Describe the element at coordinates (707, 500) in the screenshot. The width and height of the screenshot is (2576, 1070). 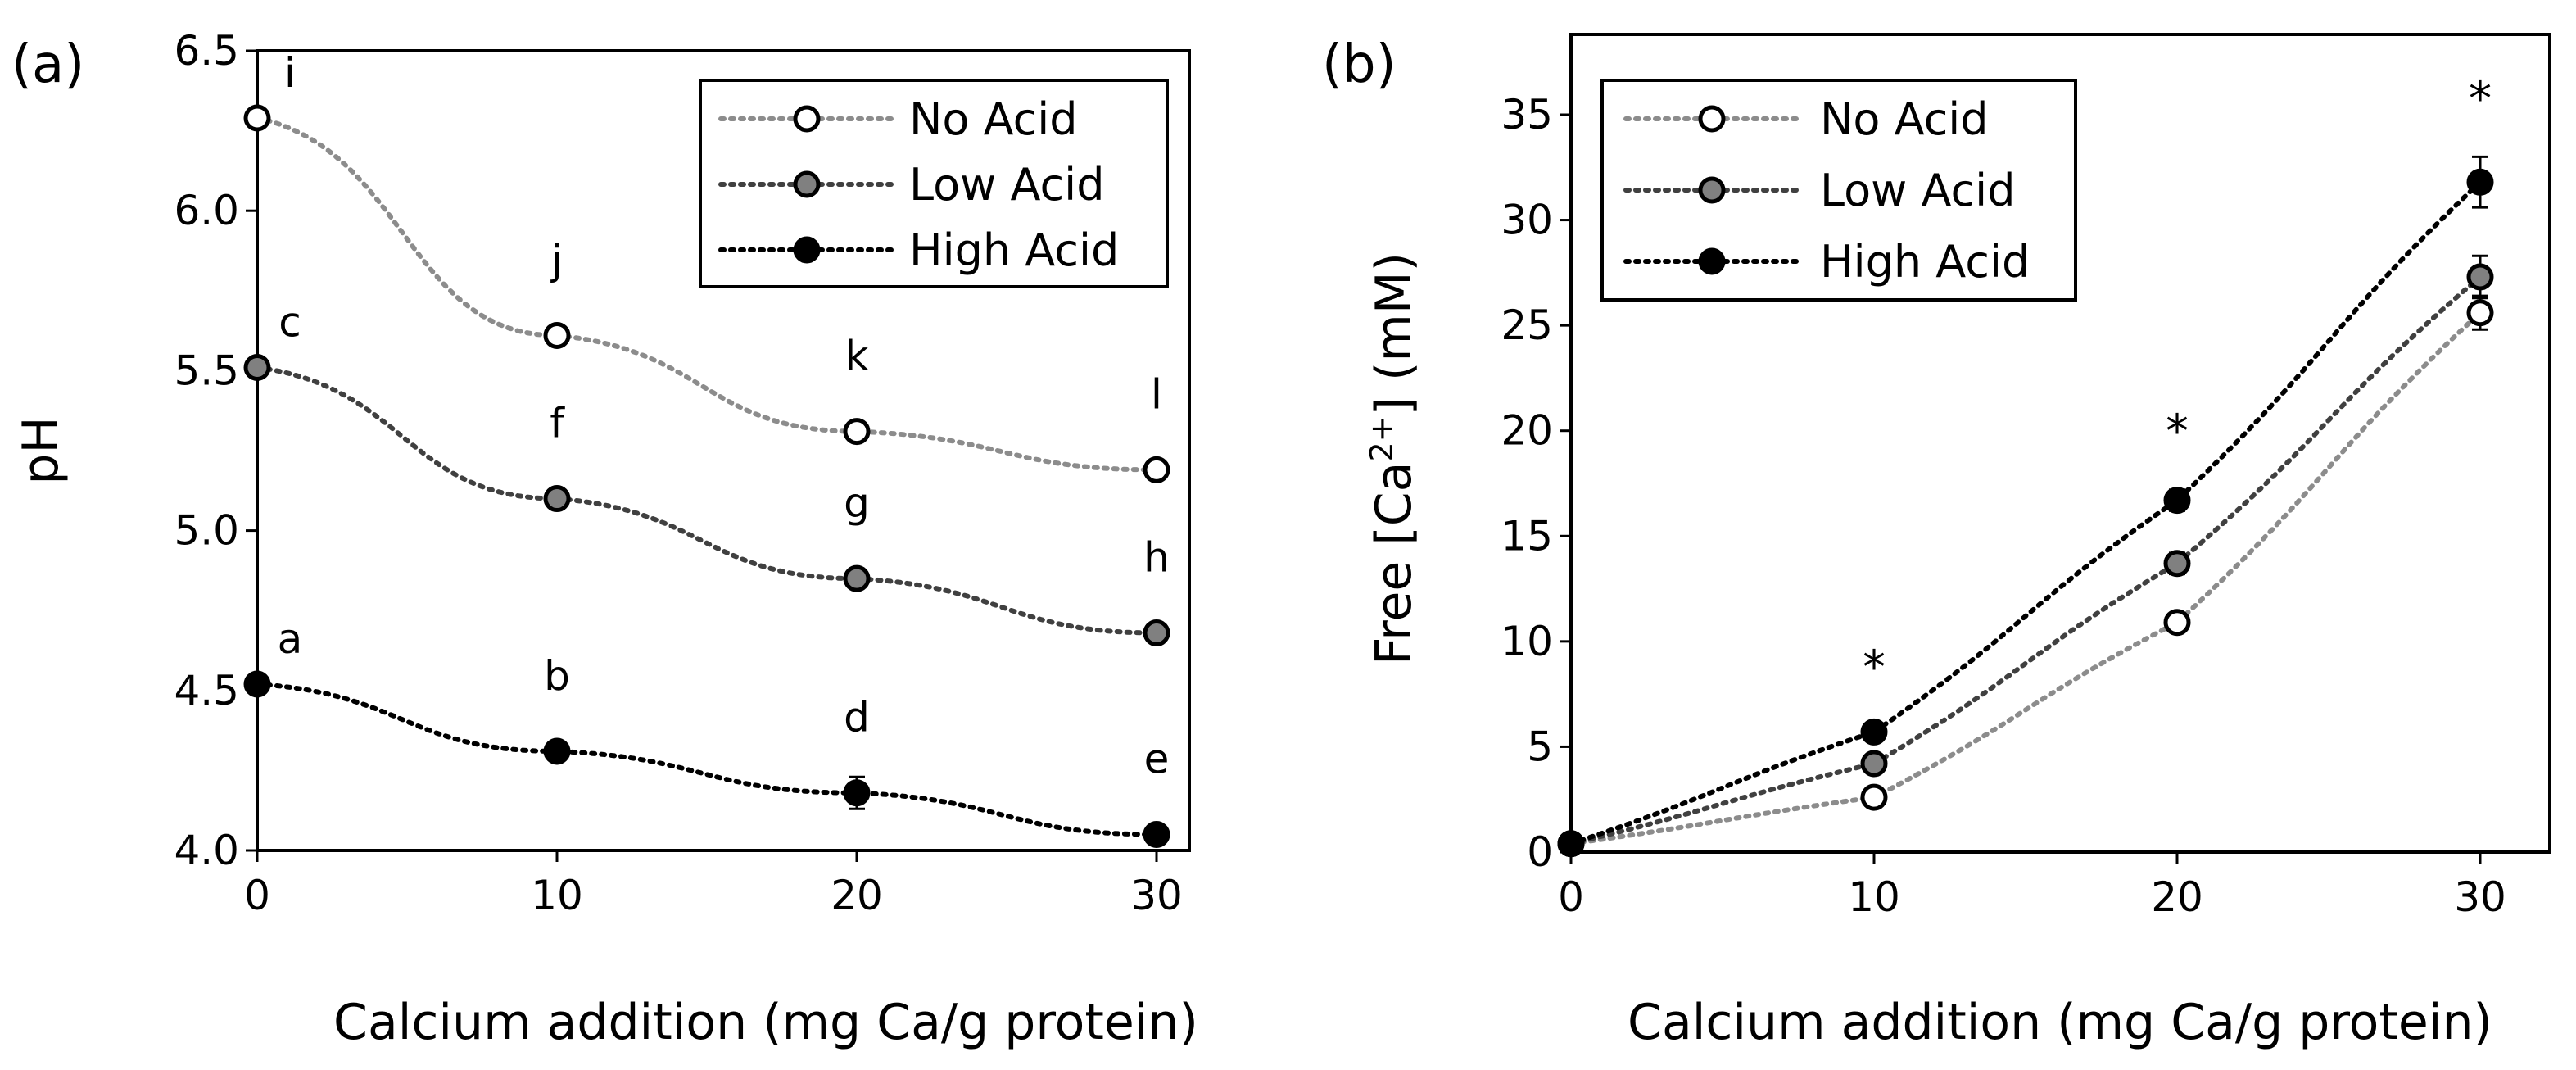
I see `series-line-low-acid` at that location.